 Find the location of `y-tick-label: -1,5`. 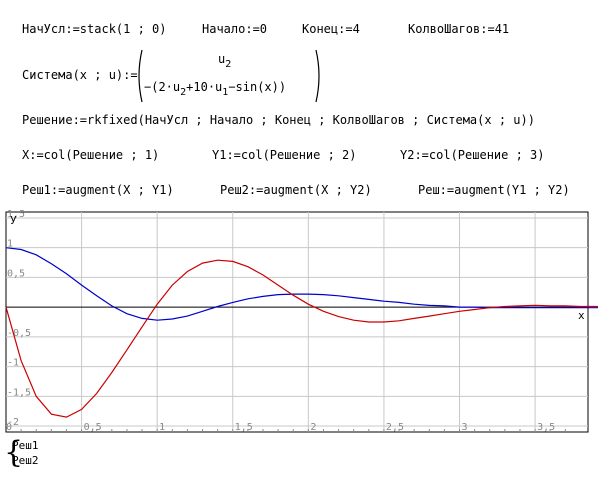

y-tick-label: -1,5 is located at coordinates (19, 392).